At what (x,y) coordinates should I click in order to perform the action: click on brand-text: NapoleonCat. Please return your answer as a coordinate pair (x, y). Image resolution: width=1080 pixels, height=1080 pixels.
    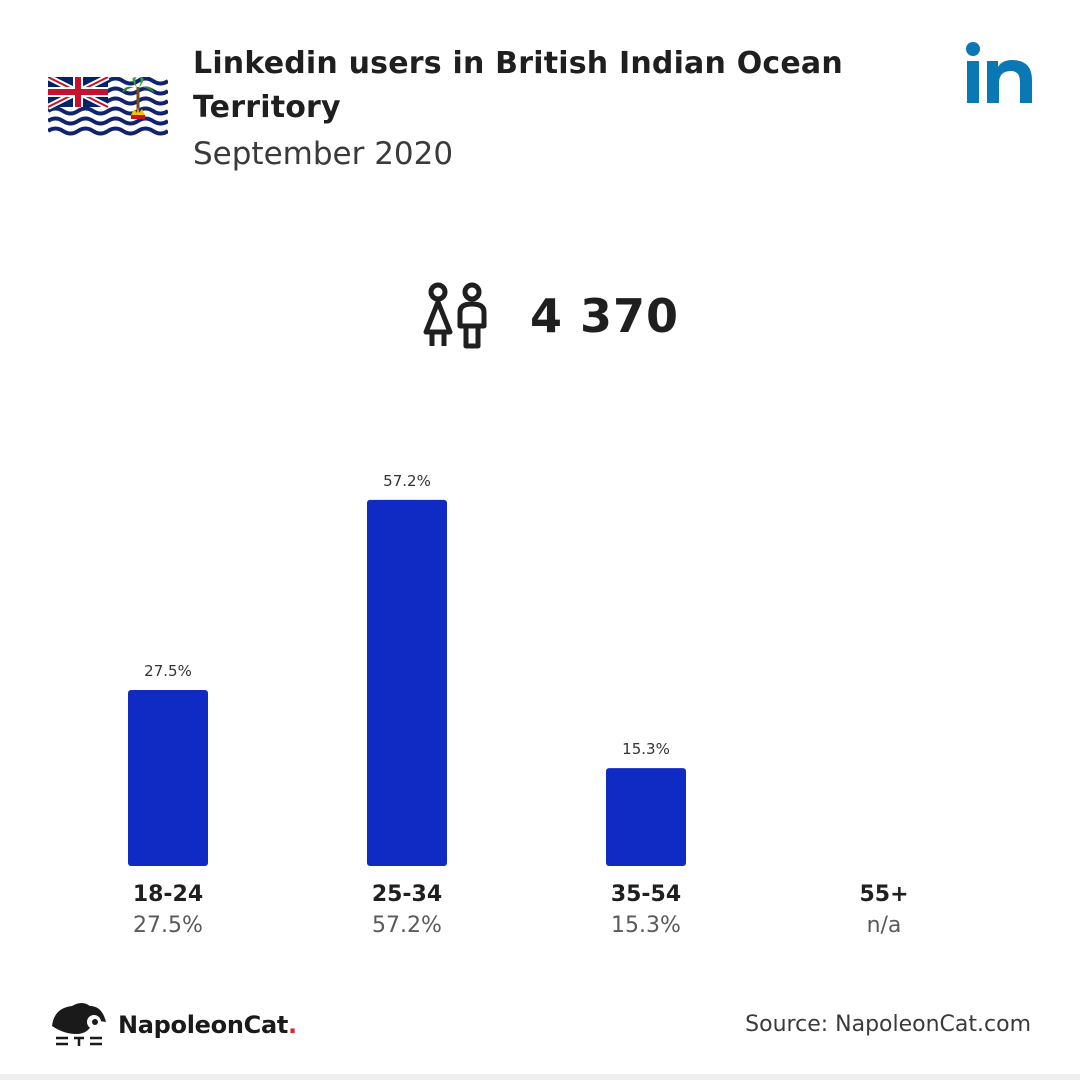
    Looking at the image, I should click on (203, 1025).